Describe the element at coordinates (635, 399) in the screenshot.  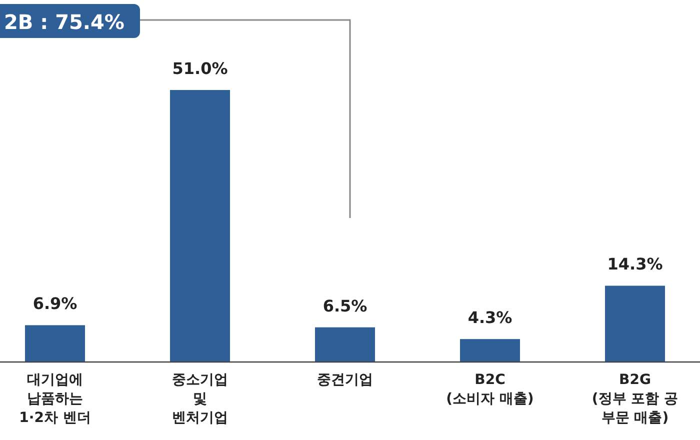
I see `x-tick-label: B2G (정부 포함 공 부문 매출)` at that location.